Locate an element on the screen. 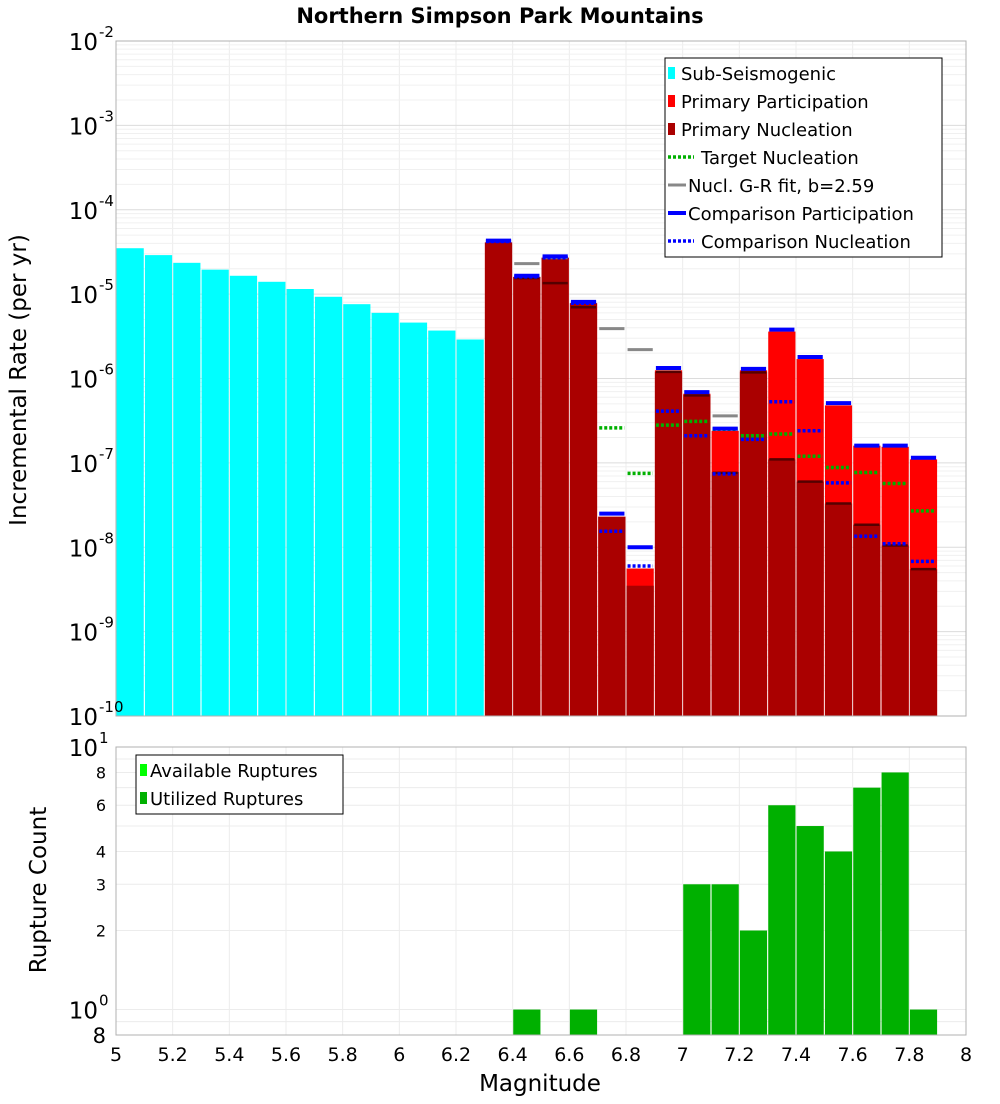 The image size is (1000, 1104). x-tick-label: 6 is located at coordinates (399, 1055).